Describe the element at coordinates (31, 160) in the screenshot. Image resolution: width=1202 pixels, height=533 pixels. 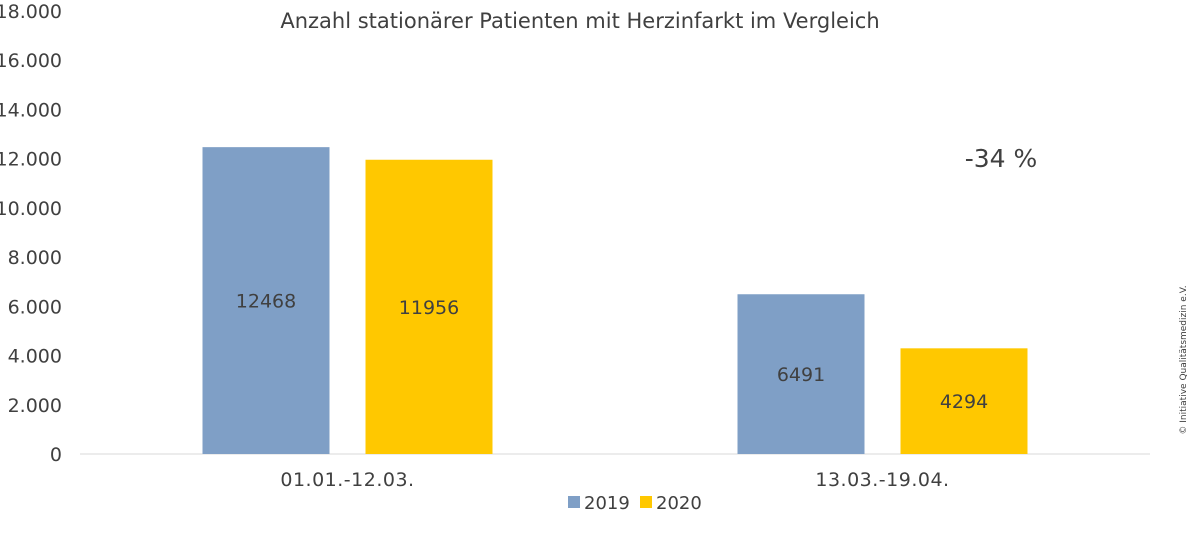
I see `y-tick-label: 12.000` at that location.